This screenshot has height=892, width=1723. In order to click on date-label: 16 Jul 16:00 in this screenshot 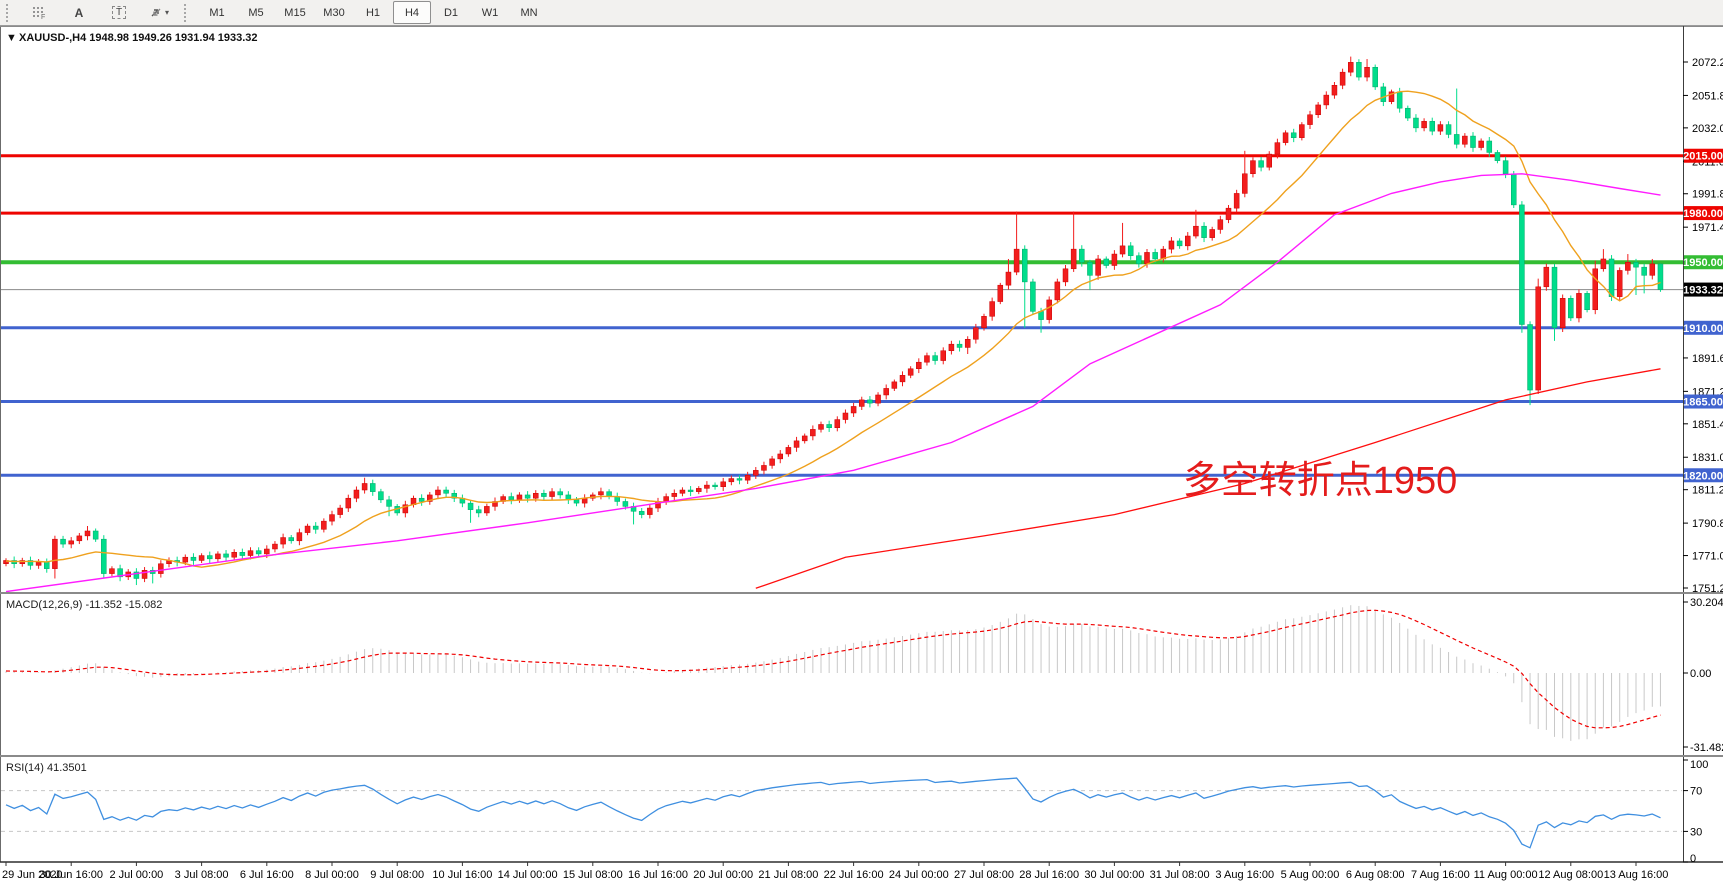, I will do `click(658, 875)`.